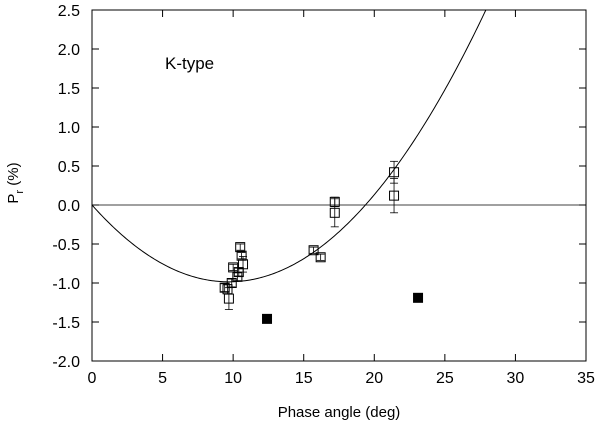 The width and height of the screenshot is (600, 423). What do you see at coordinates (339, 412) in the screenshot?
I see `x-axis-label: Phase angle (deg)` at bounding box center [339, 412].